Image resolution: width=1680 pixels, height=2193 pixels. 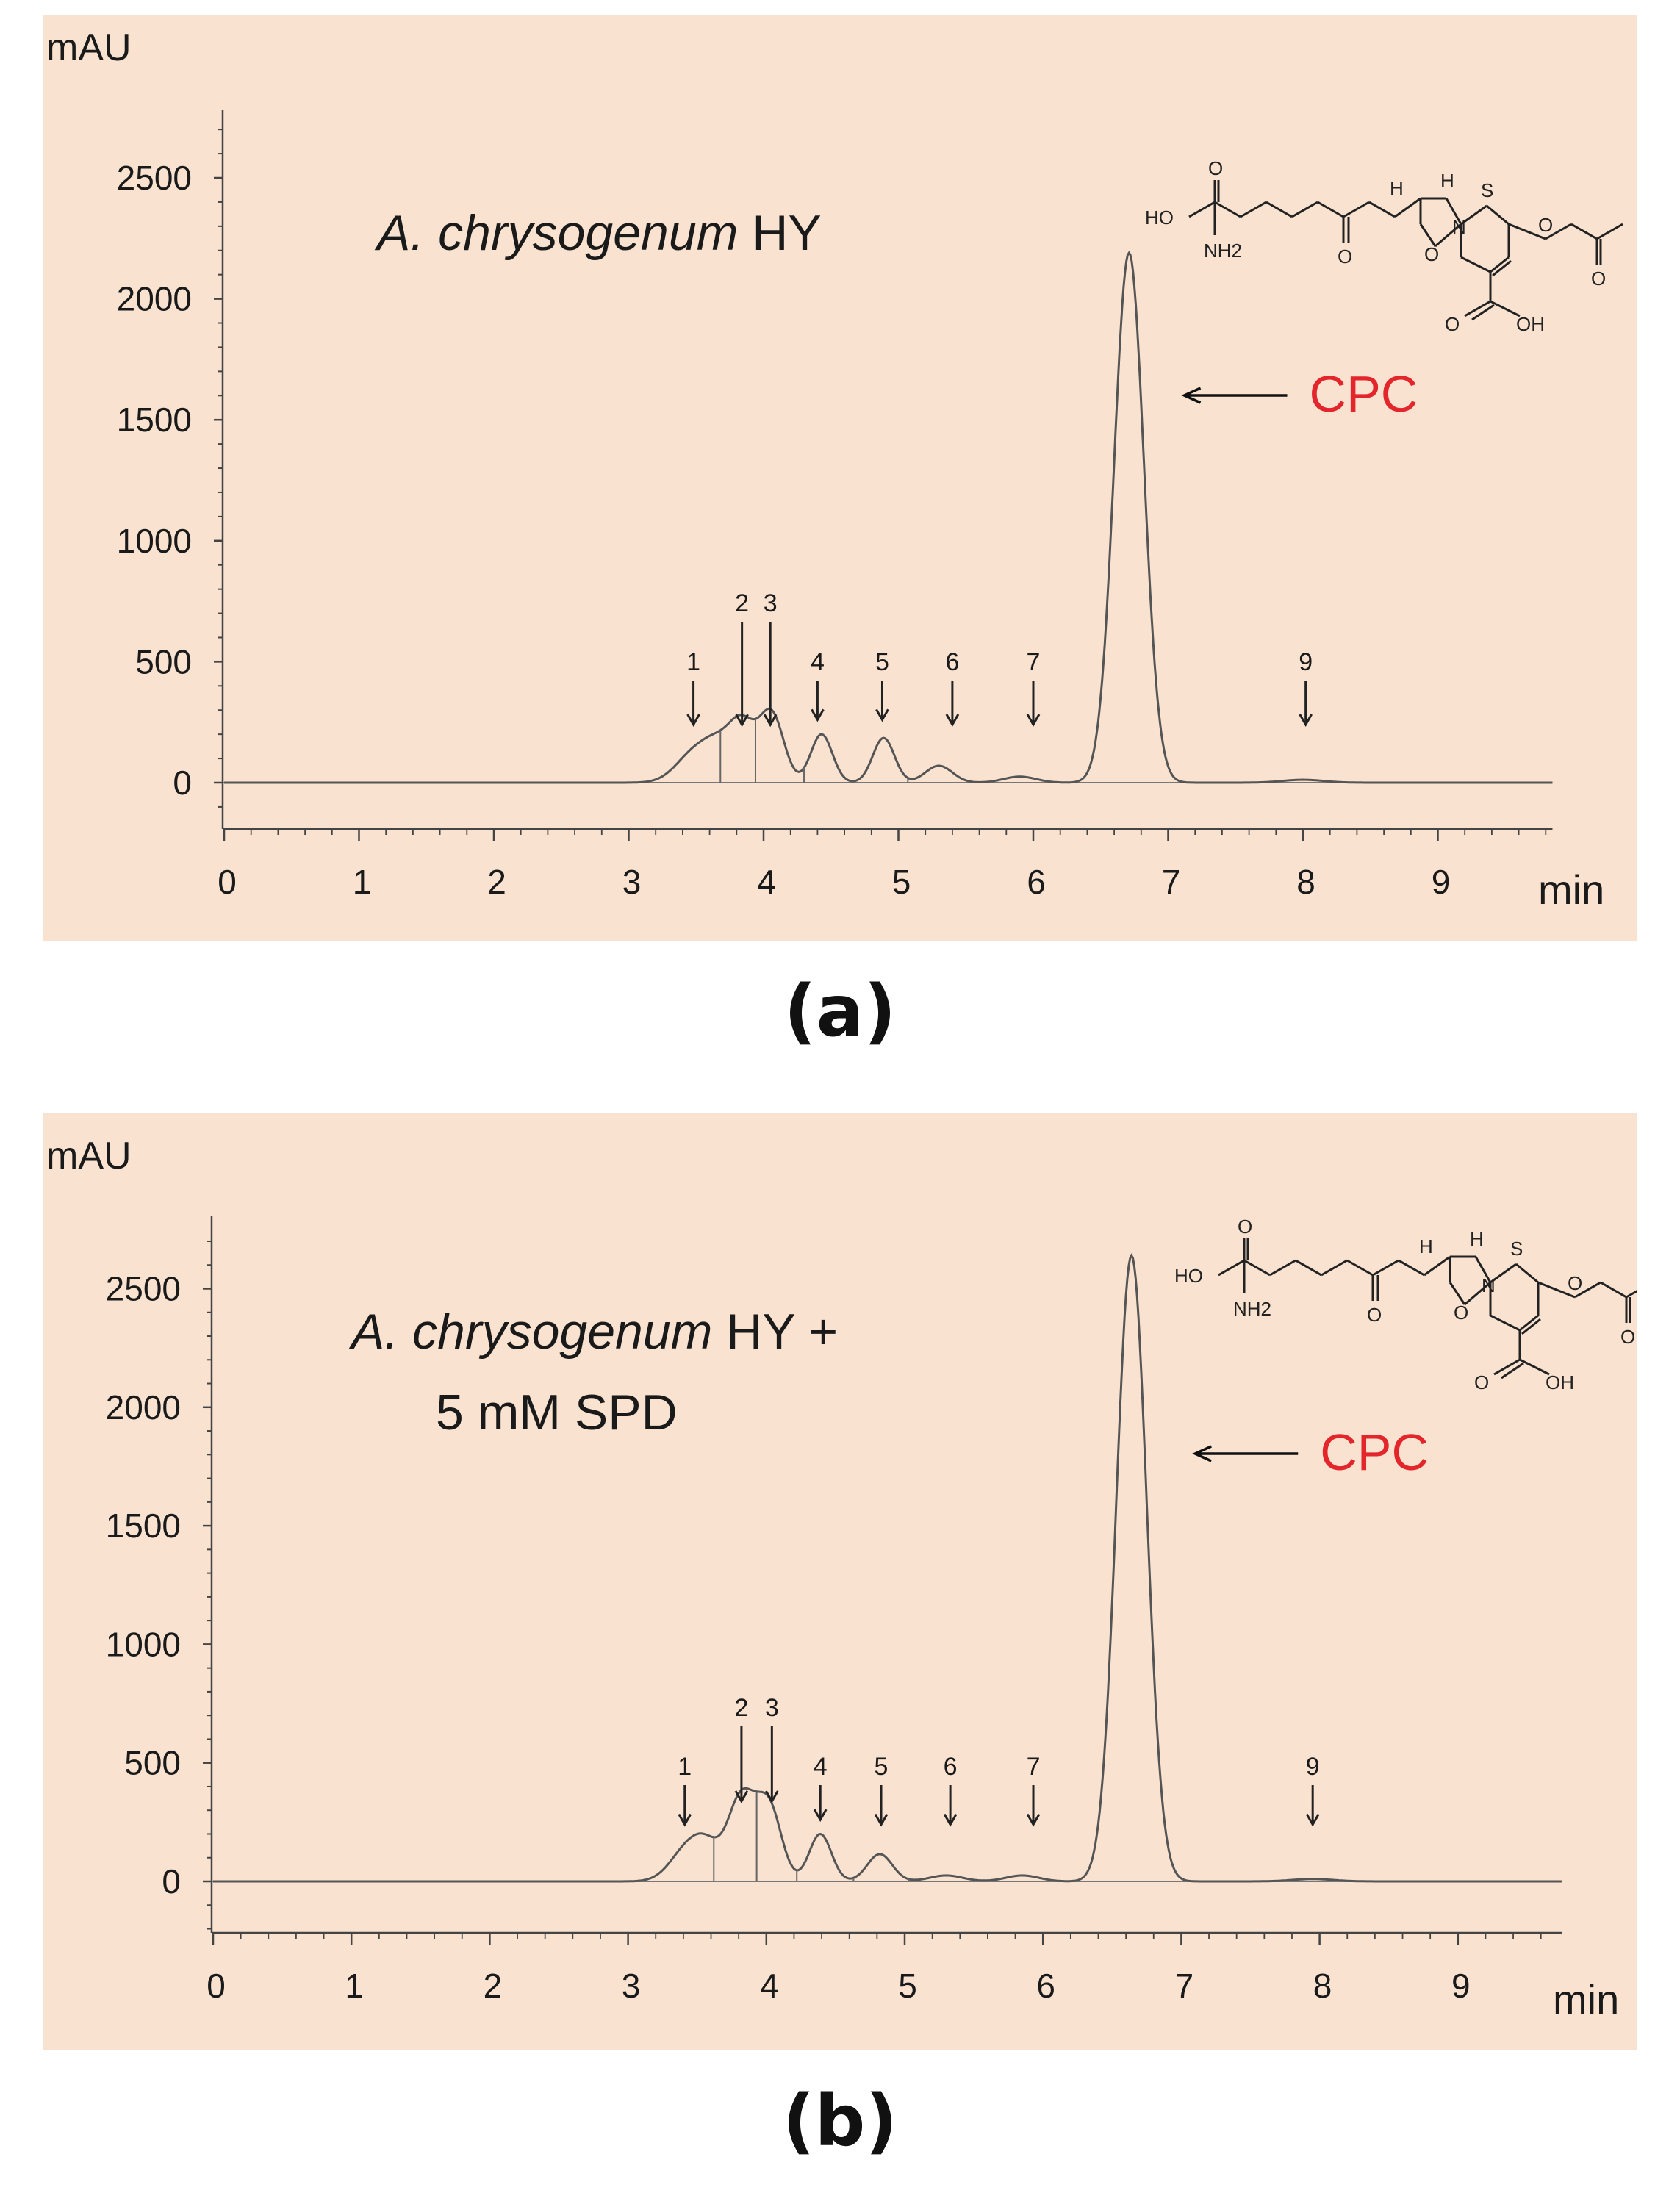 I want to click on peak-label: 1, so click(x=693, y=662).